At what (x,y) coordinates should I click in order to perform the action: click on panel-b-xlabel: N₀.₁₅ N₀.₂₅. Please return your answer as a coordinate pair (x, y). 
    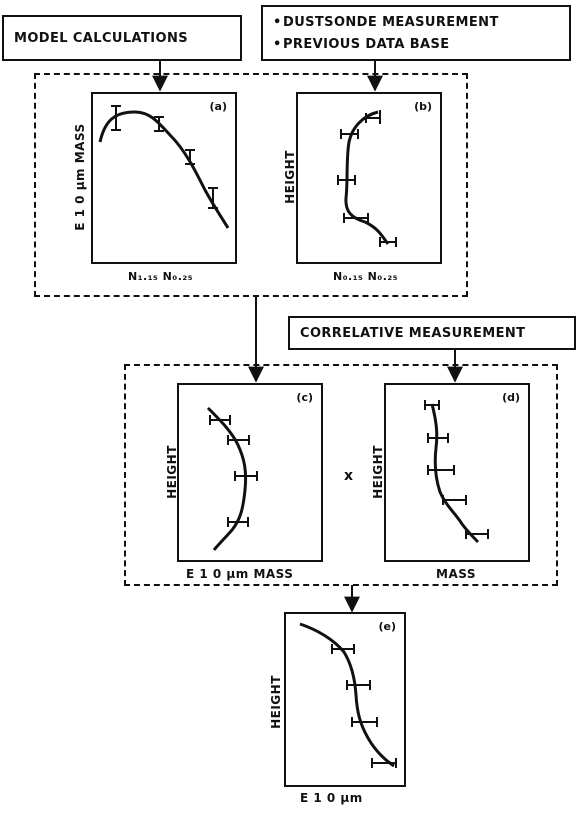
    Looking at the image, I should click on (366, 276).